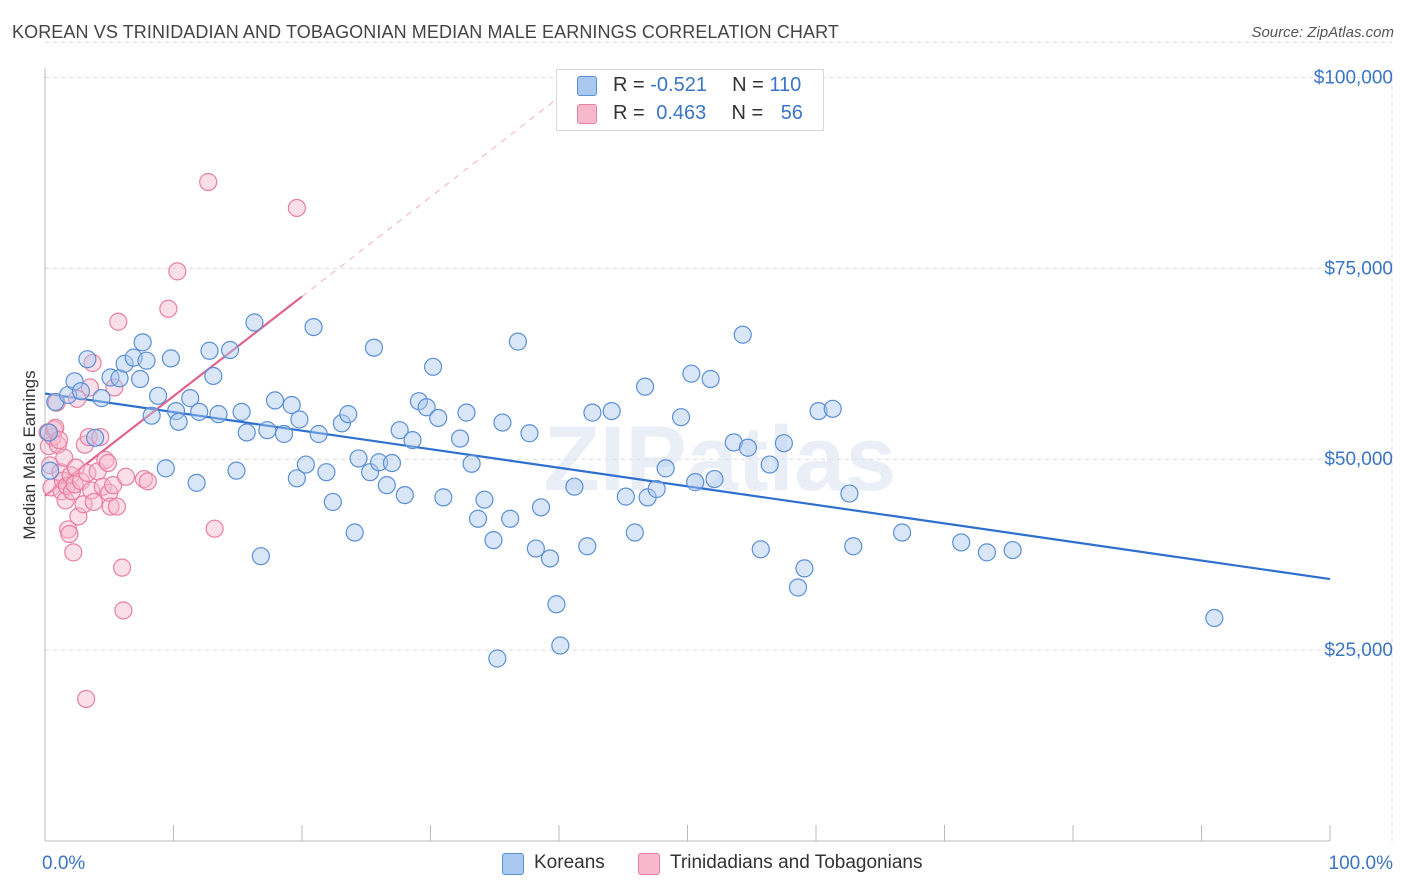 The width and height of the screenshot is (1406, 892). I want to click on y-tick-label: $50,000, so click(1358, 459).